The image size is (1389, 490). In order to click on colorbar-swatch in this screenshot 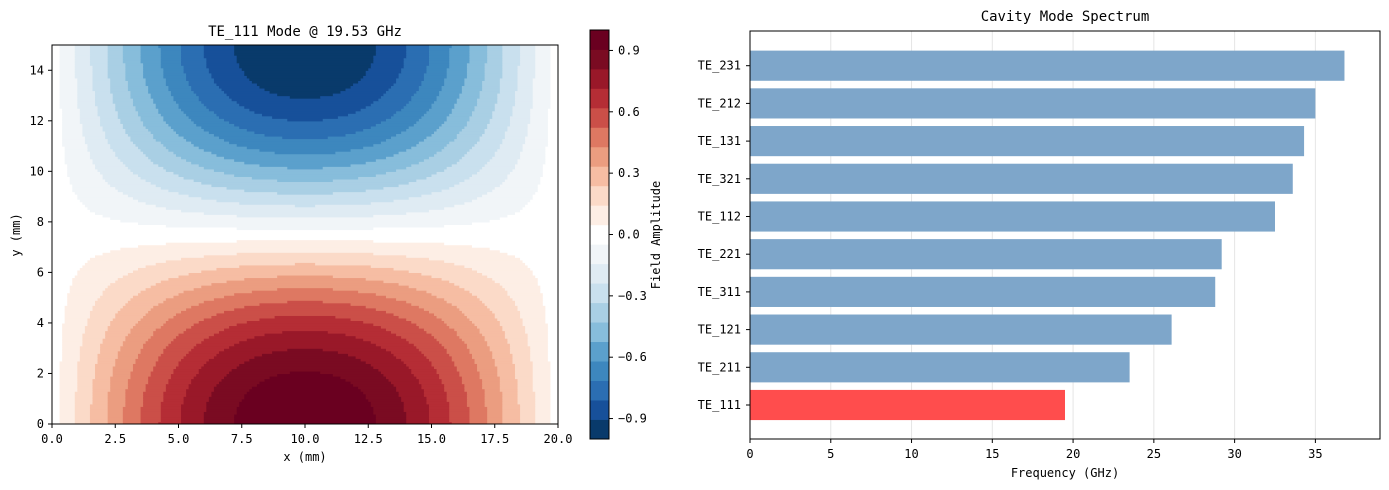, I will do `click(599, 410)`.